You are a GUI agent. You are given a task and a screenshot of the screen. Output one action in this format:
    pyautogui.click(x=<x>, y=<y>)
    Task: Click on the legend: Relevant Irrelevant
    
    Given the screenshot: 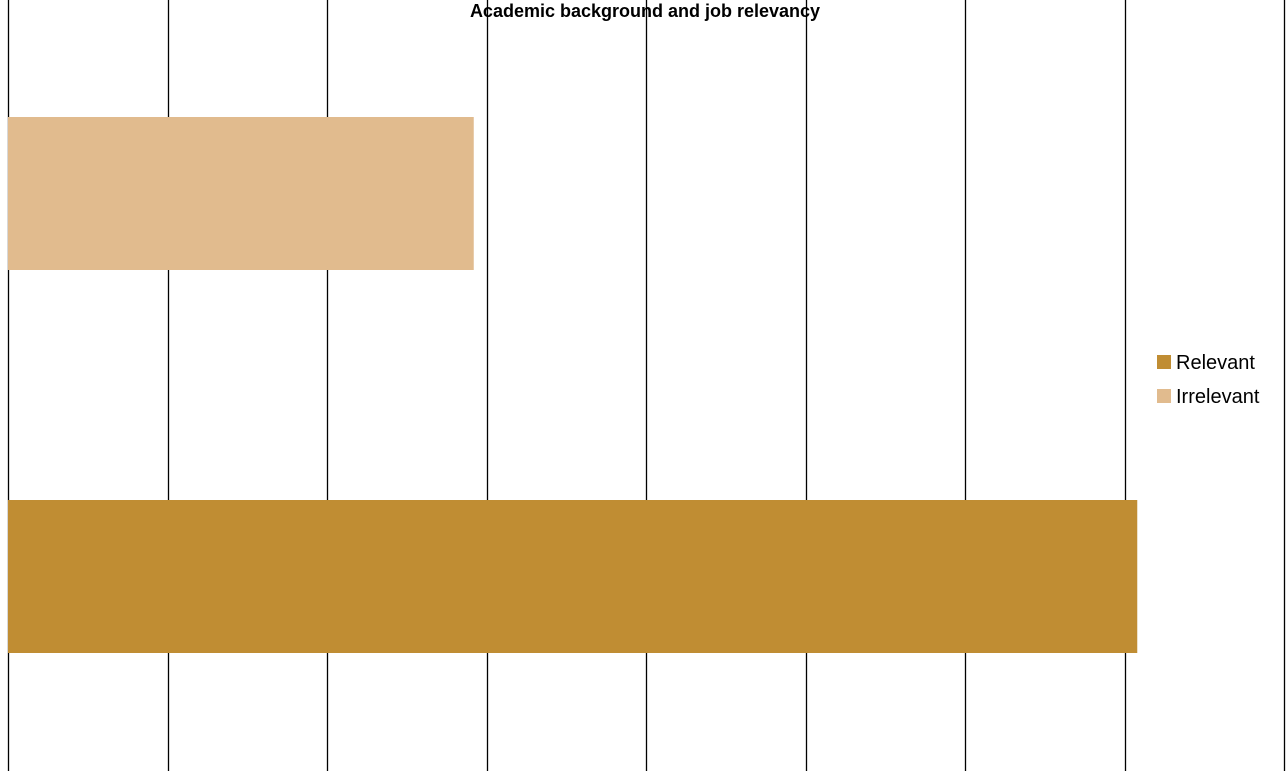 What is the action you would take?
    pyautogui.click(x=1208, y=380)
    